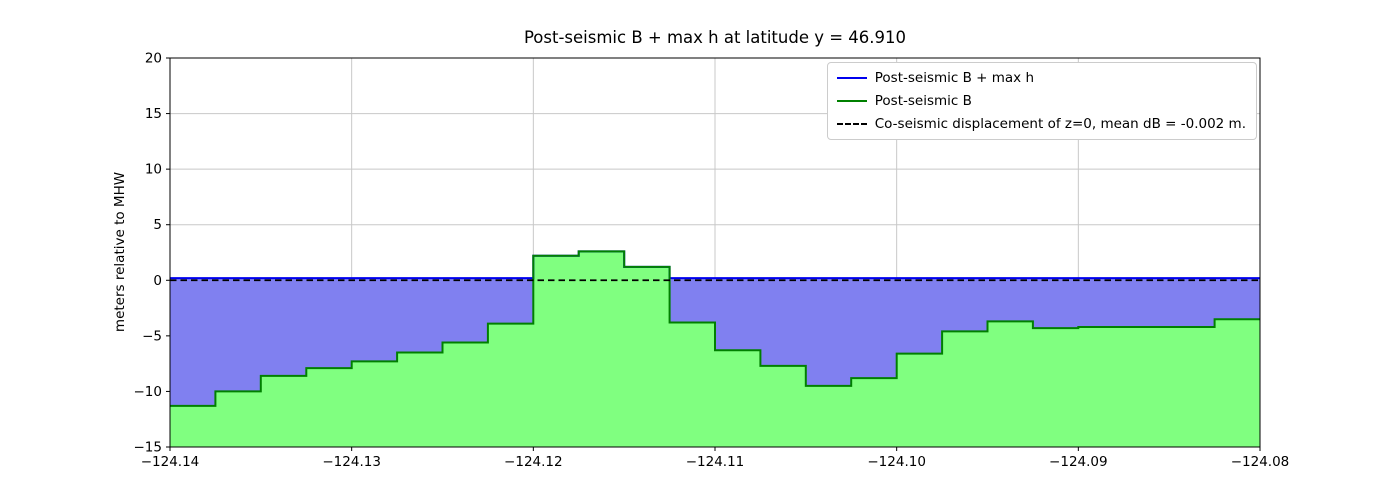  What do you see at coordinates (851, 101) in the screenshot?
I see `legend-line-sample-b` at bounding box center [851, 101].